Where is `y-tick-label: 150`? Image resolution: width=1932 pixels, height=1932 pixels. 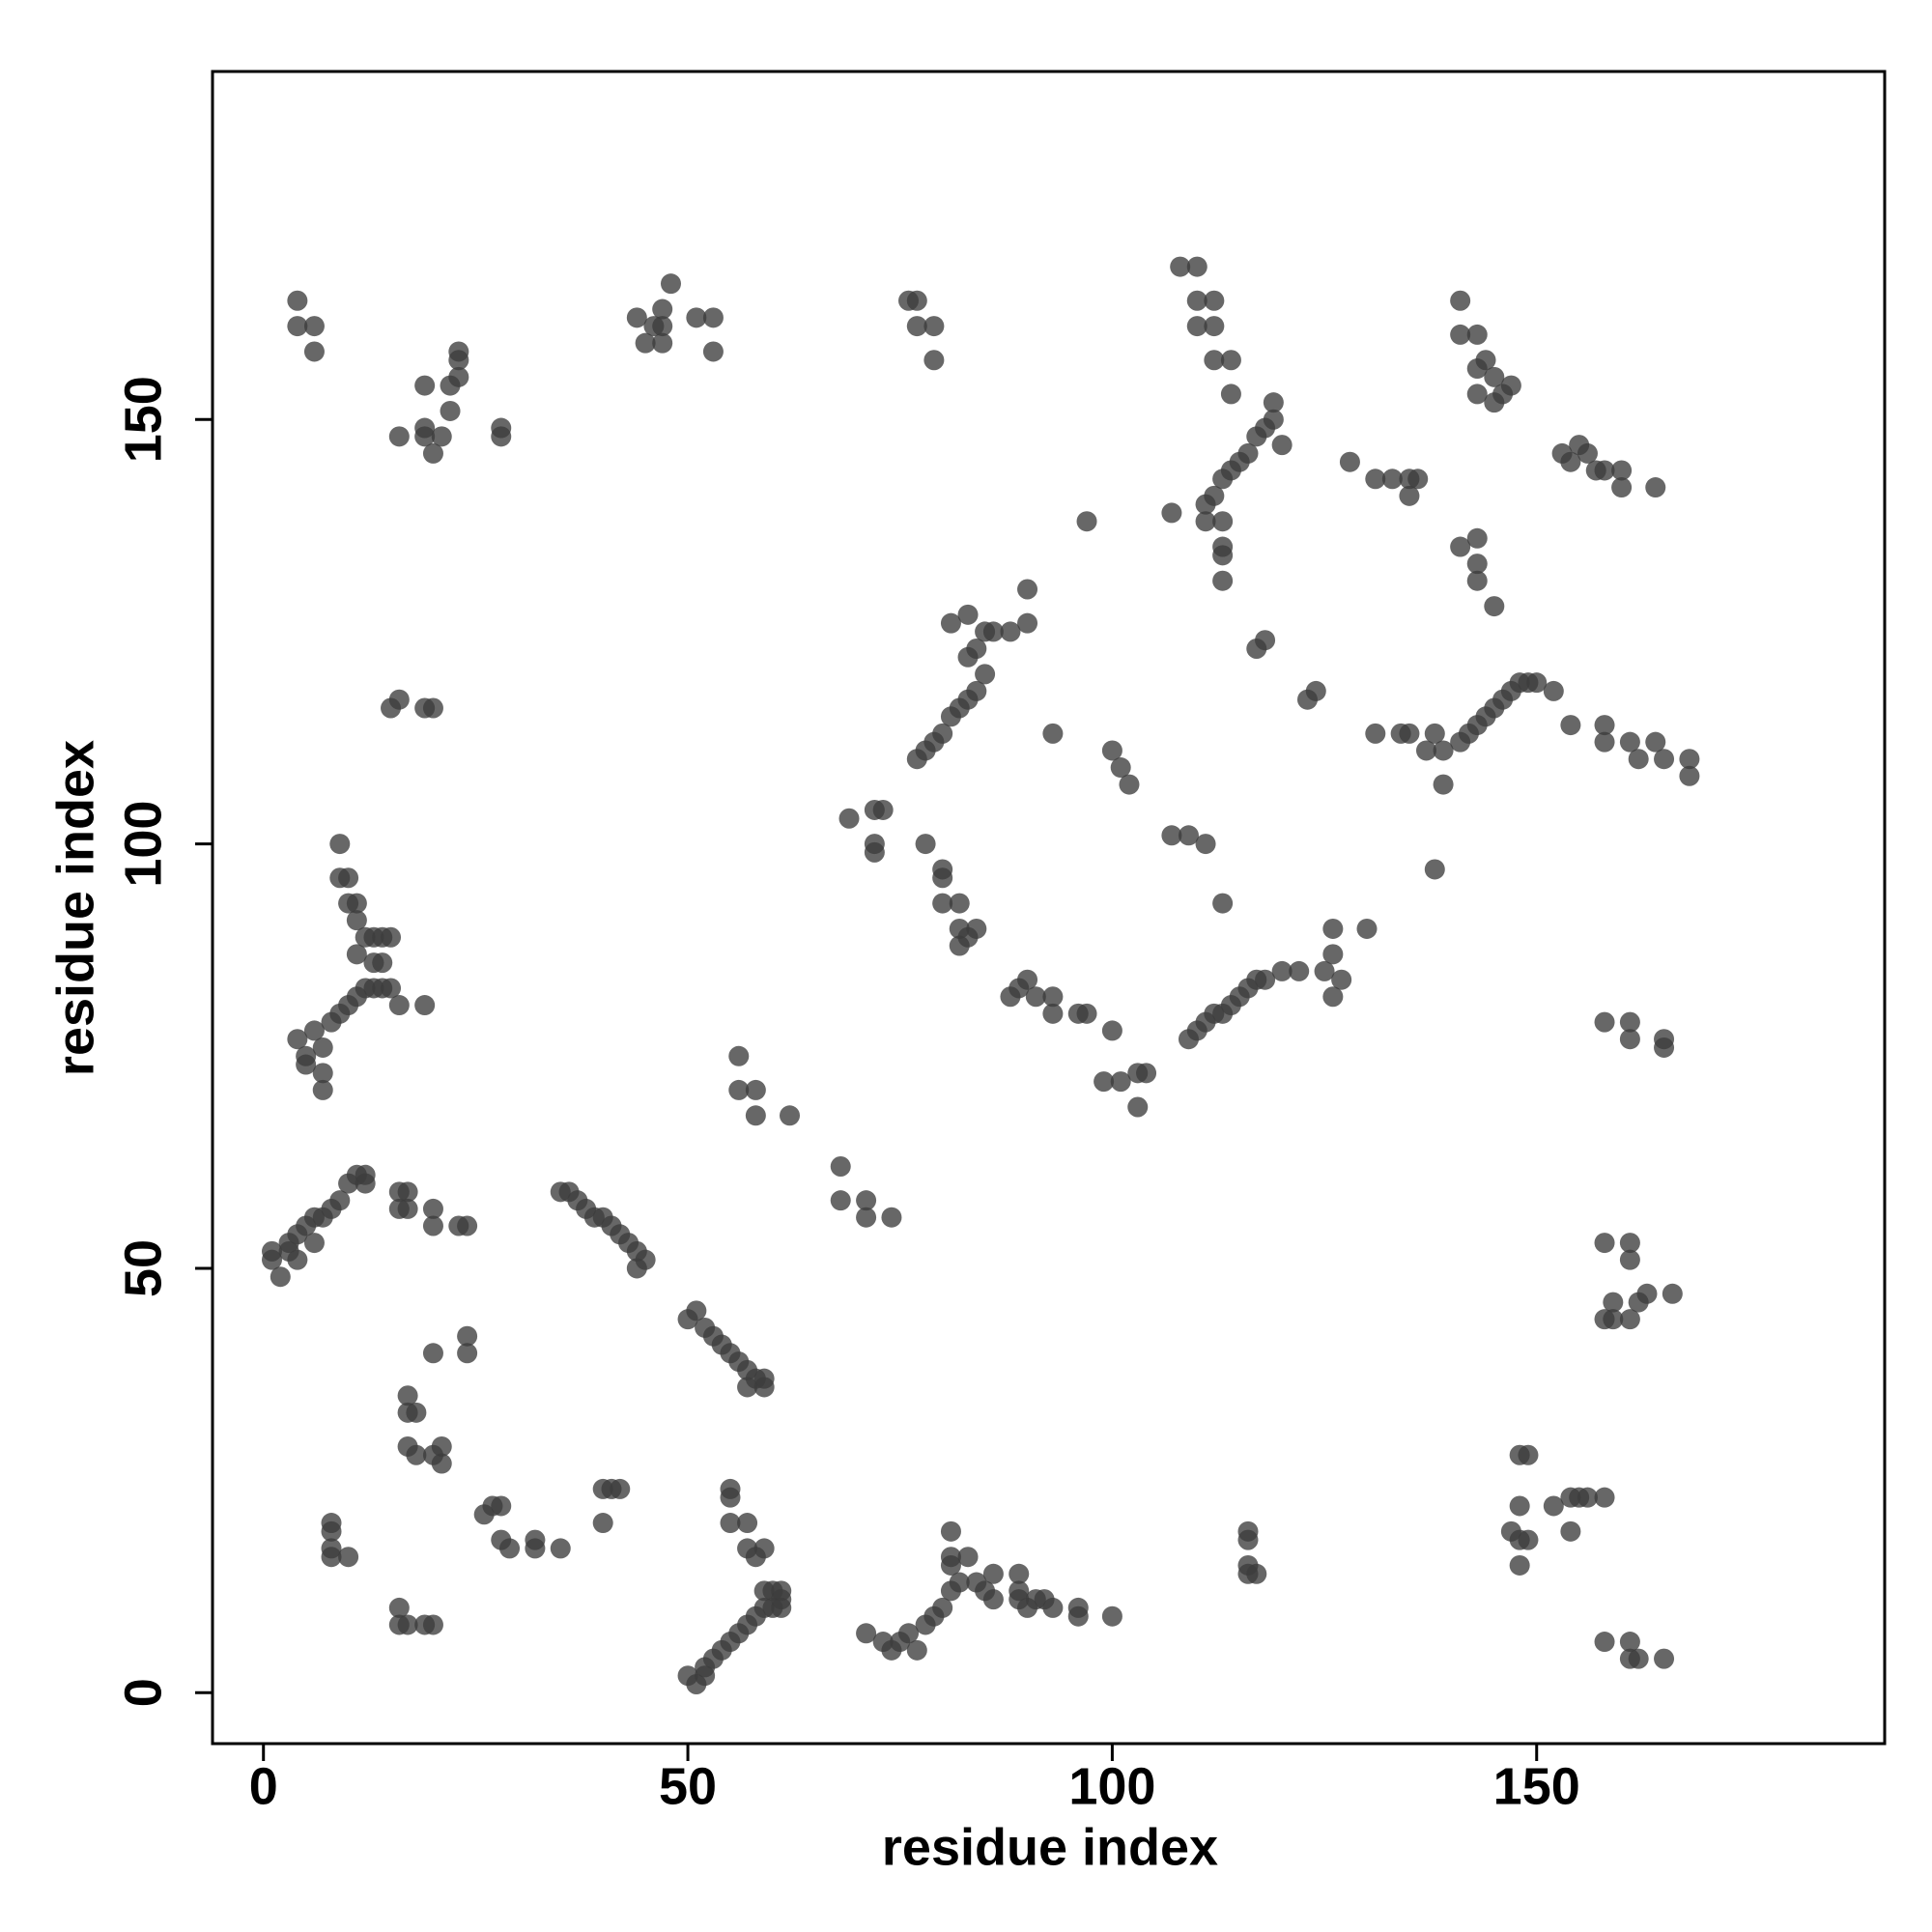
y-tick-label: 150 is located at coordinates (143, 419).